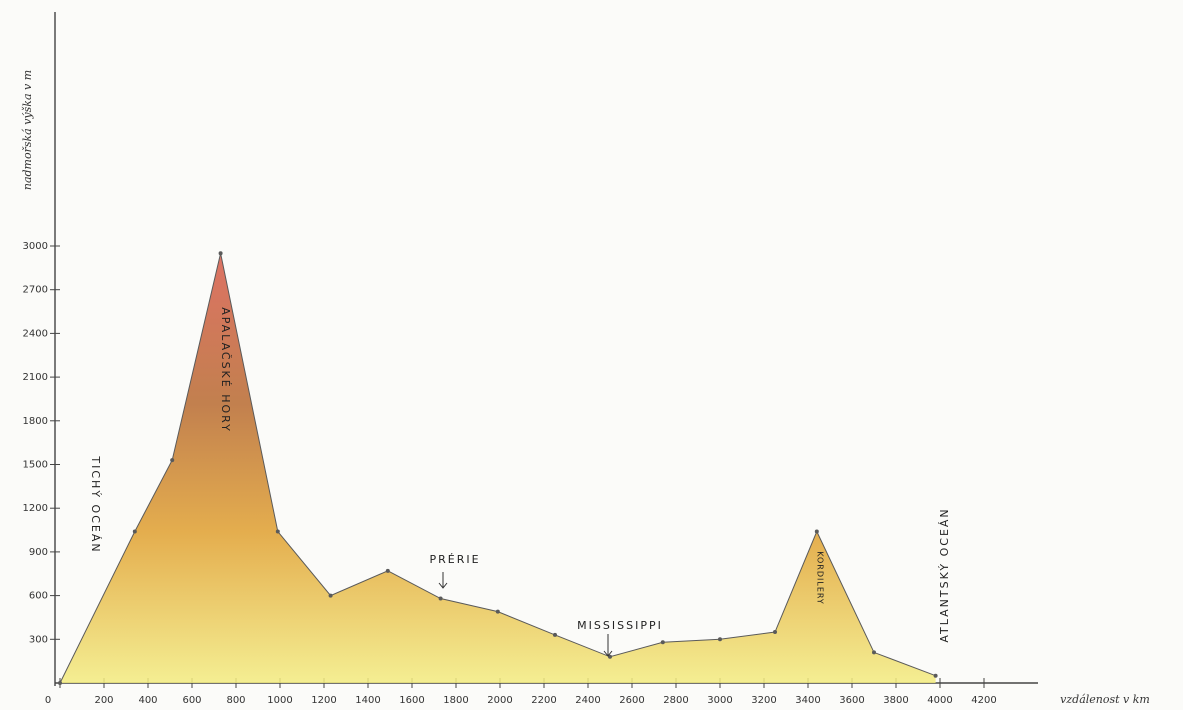 The width and height of the screenshot is (1183, 710). What do you see at coordinates (35, 246) in the screenshot?
I see `y-tick-label: 3000` at bounding box center [35, 246].